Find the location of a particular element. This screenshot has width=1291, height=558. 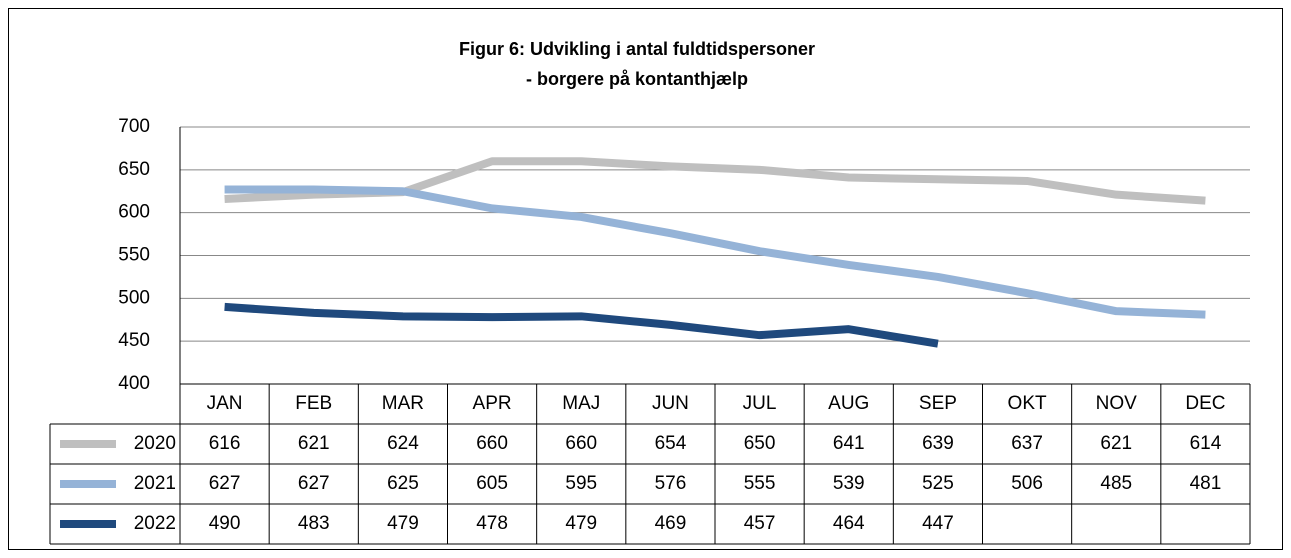

y-tick-label: 550 is located at coordinates (134, 255).